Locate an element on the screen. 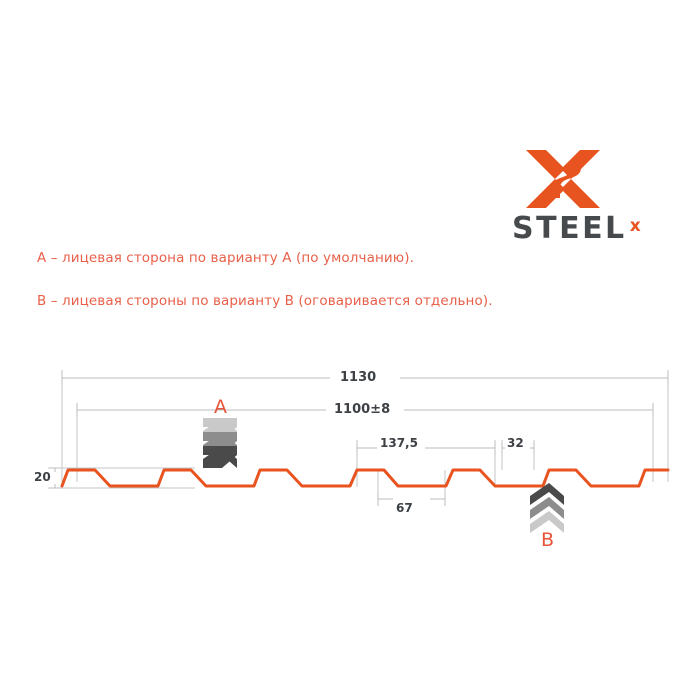 This screenshot has width=700, height=700. dimension-valley-width: 67 is located at coordinates (404, 508).